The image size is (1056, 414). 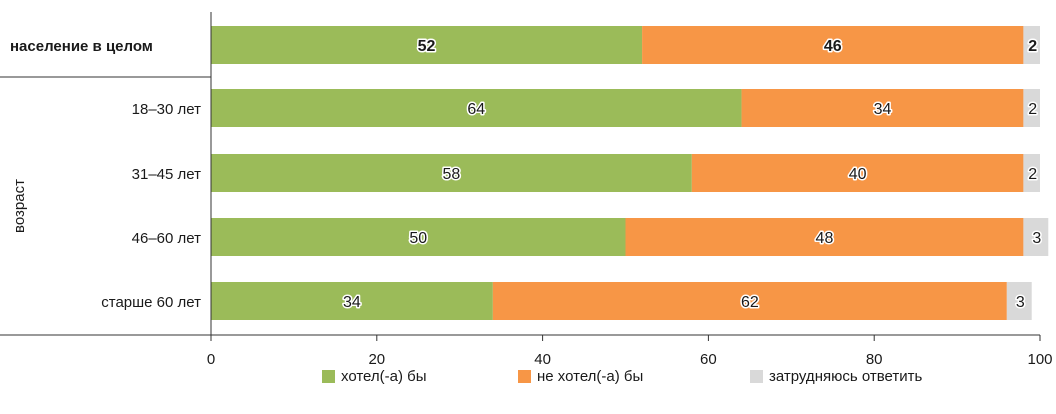 I want to click on category-label-3: 31–45 лет, so click(x=166, y=174).